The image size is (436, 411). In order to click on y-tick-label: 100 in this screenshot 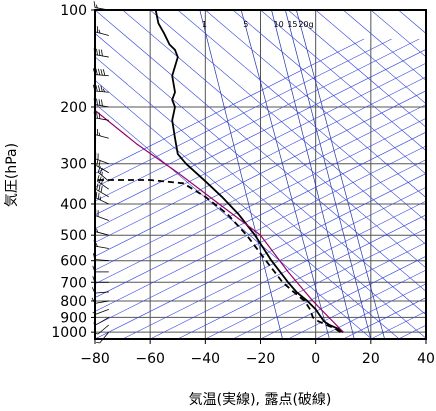, I will do `click(73, 11)`.